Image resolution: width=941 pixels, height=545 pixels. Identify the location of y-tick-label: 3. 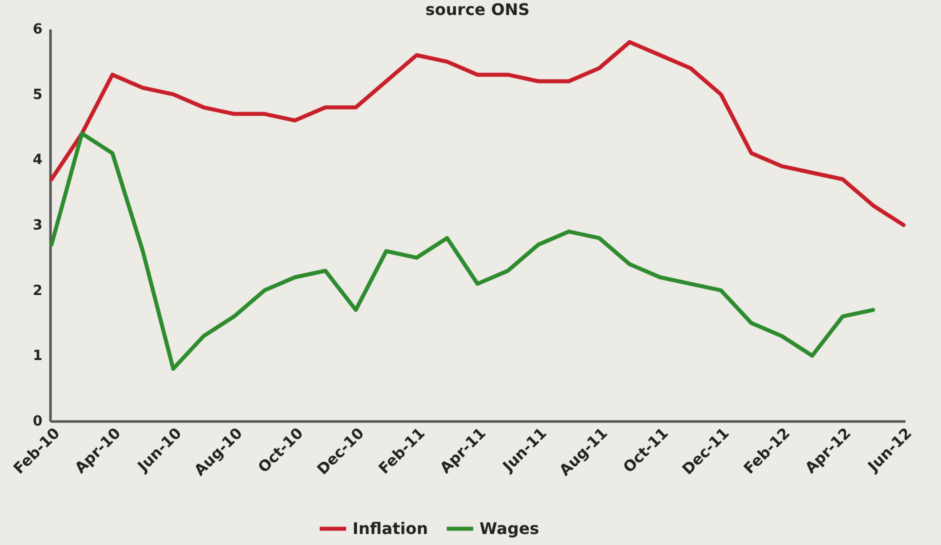
(37, 226).